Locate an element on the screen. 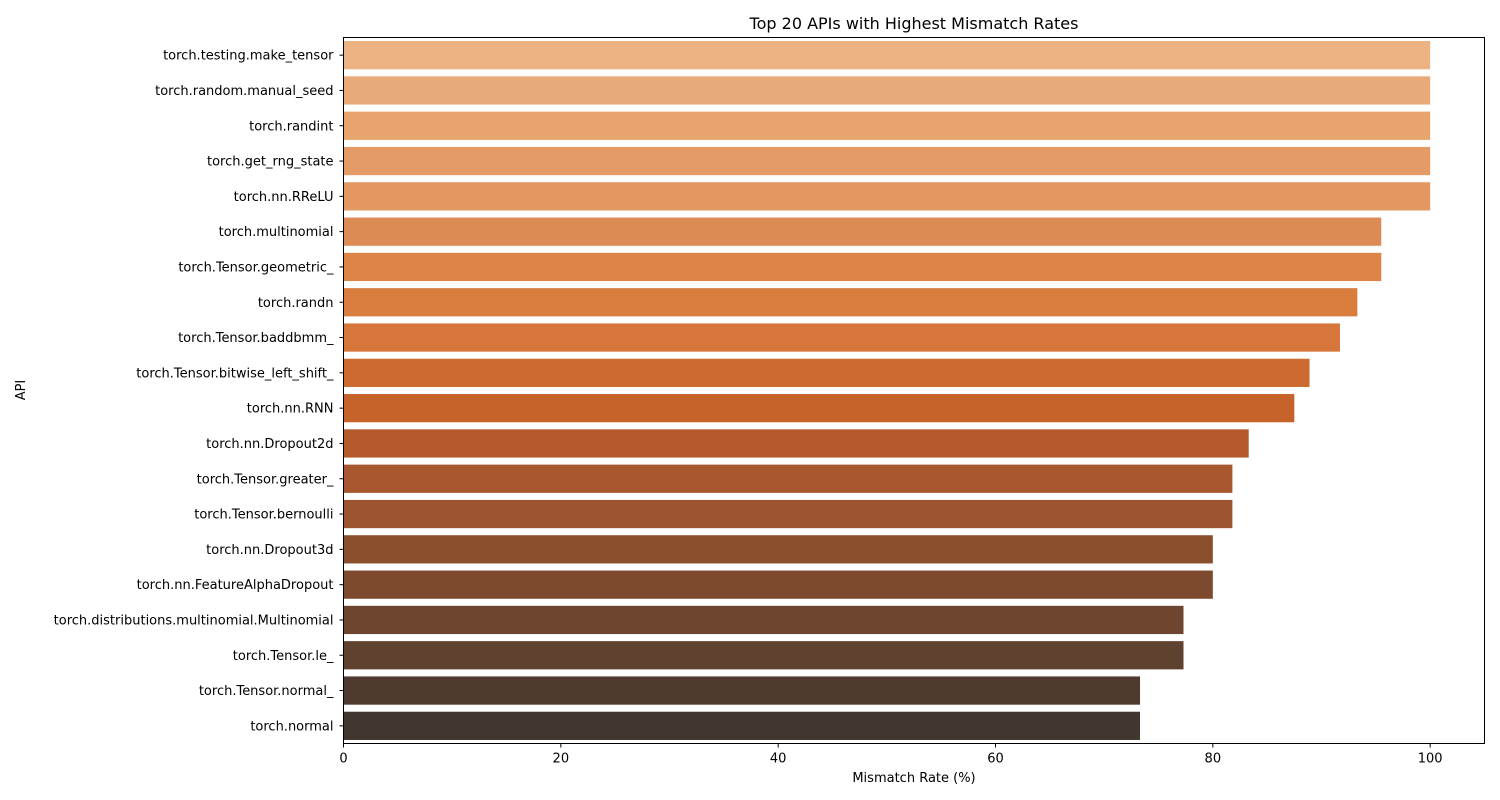 This screenshot has height=800, width=1500. y-tick-label: torch.multinomial is located at coordinates (276, 232).